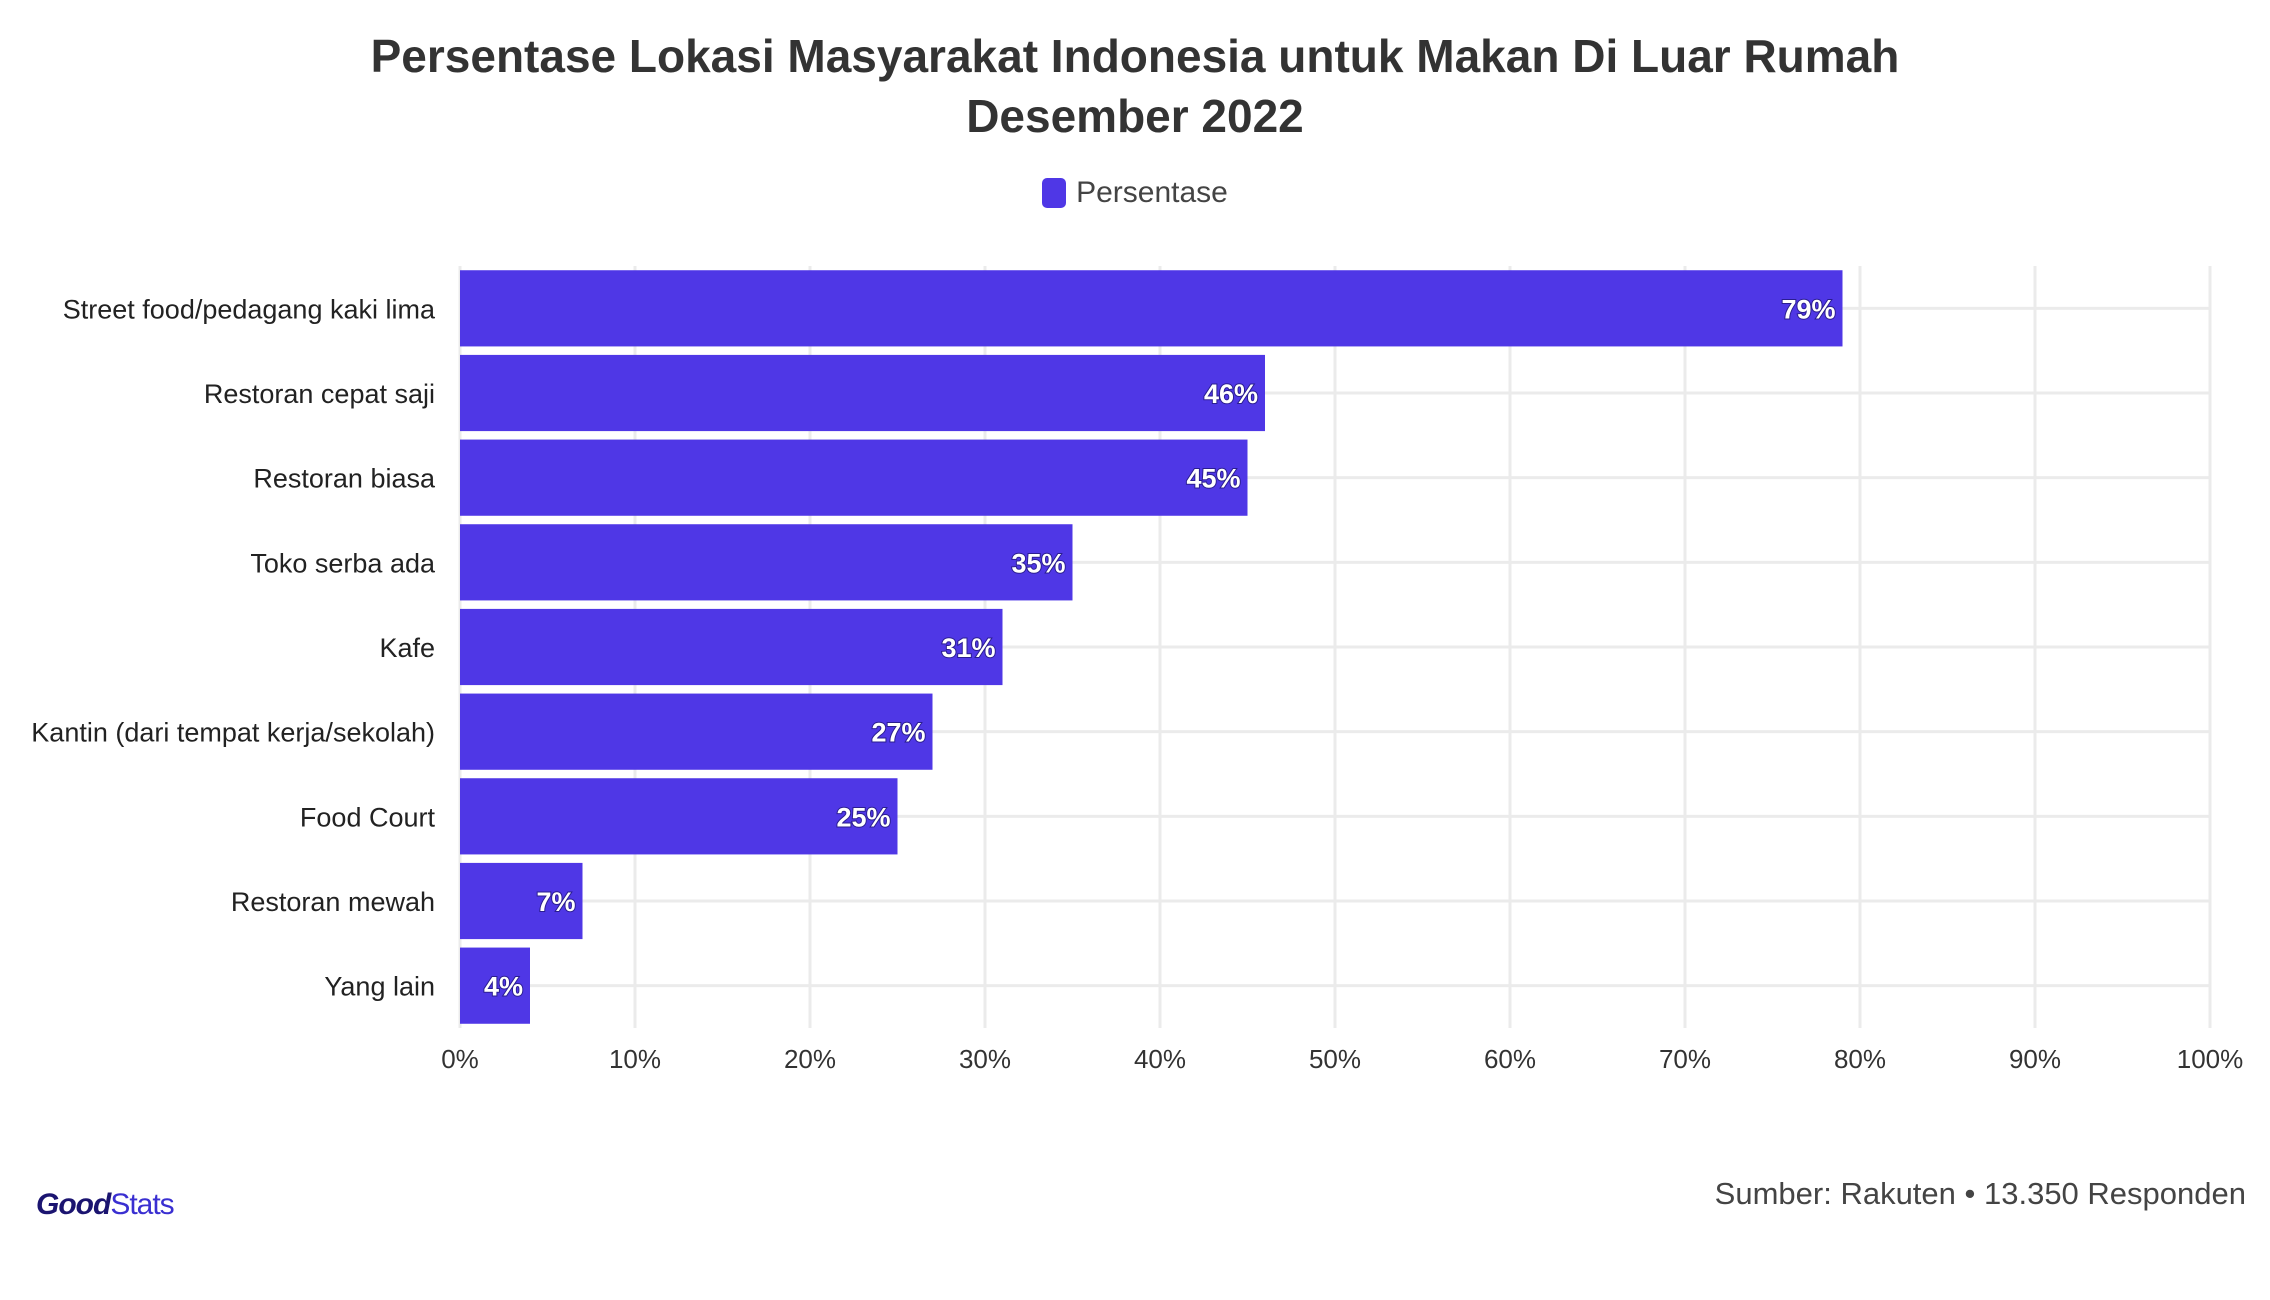 The height and width of the screenshot is (1300, 2270). I want to click on source-note: Sumber: Rakuten • 13.350 Responden, so click(1980, 1193).